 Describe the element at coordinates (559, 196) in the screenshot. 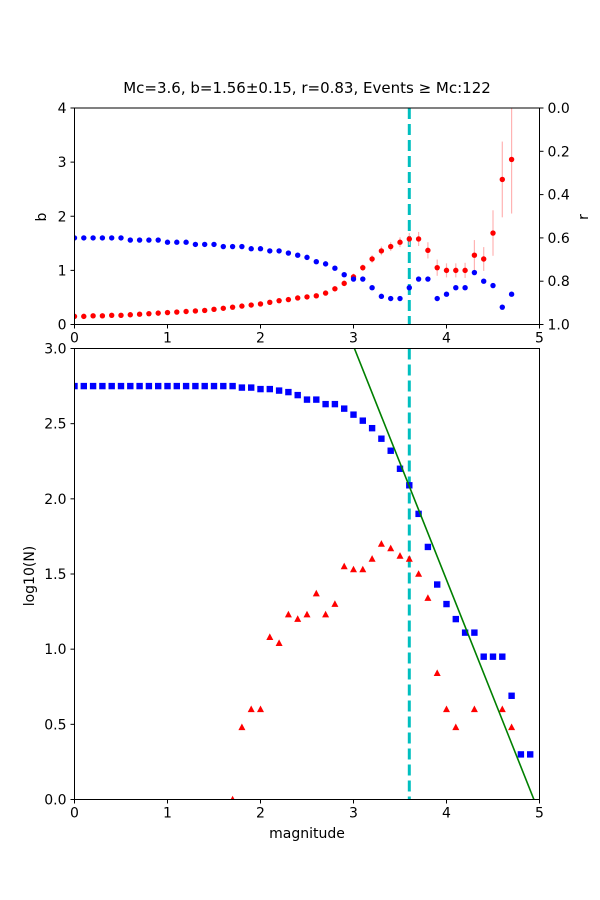

I see `tick-label: 0.4` at that location.